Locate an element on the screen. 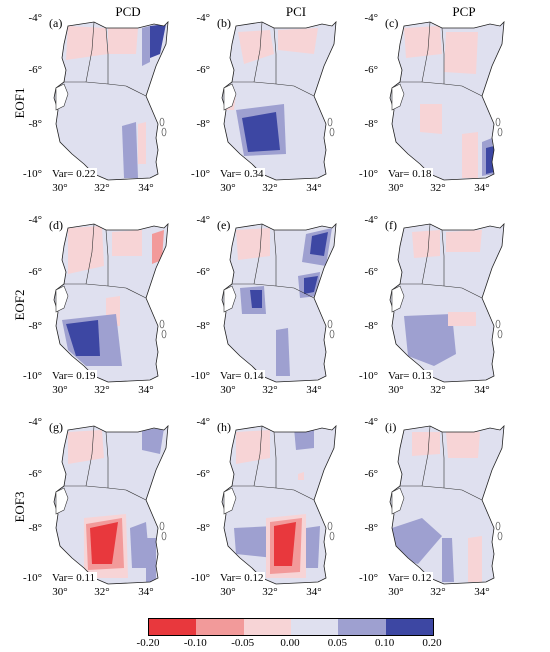 This screenshot has width=550, height=652. colorbar is located at coordinates (291, 627).